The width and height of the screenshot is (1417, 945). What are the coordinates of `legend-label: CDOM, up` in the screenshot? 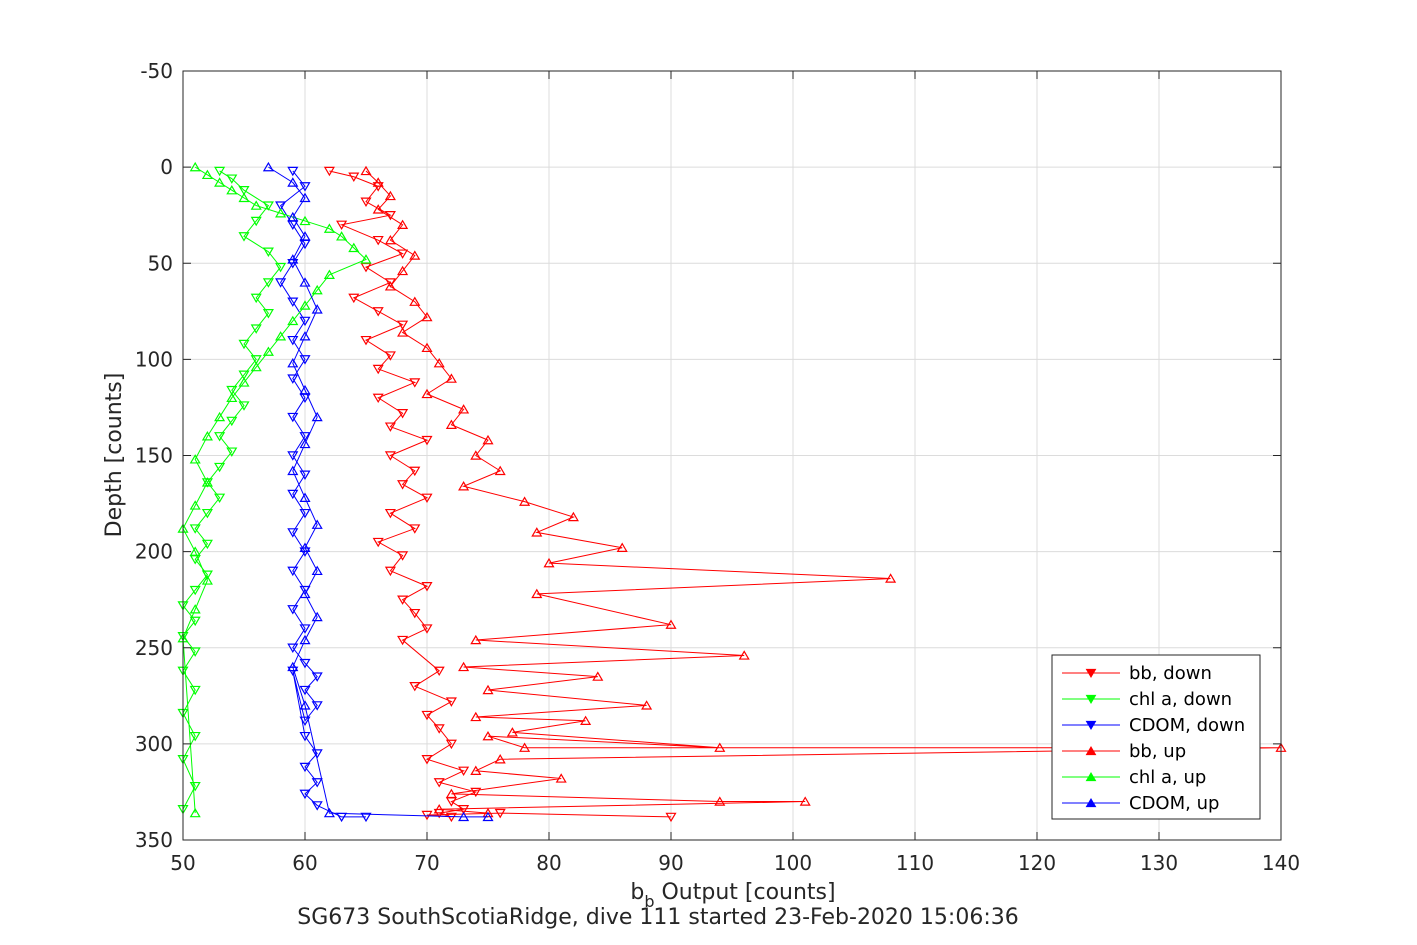 It's located at (1174, 803).